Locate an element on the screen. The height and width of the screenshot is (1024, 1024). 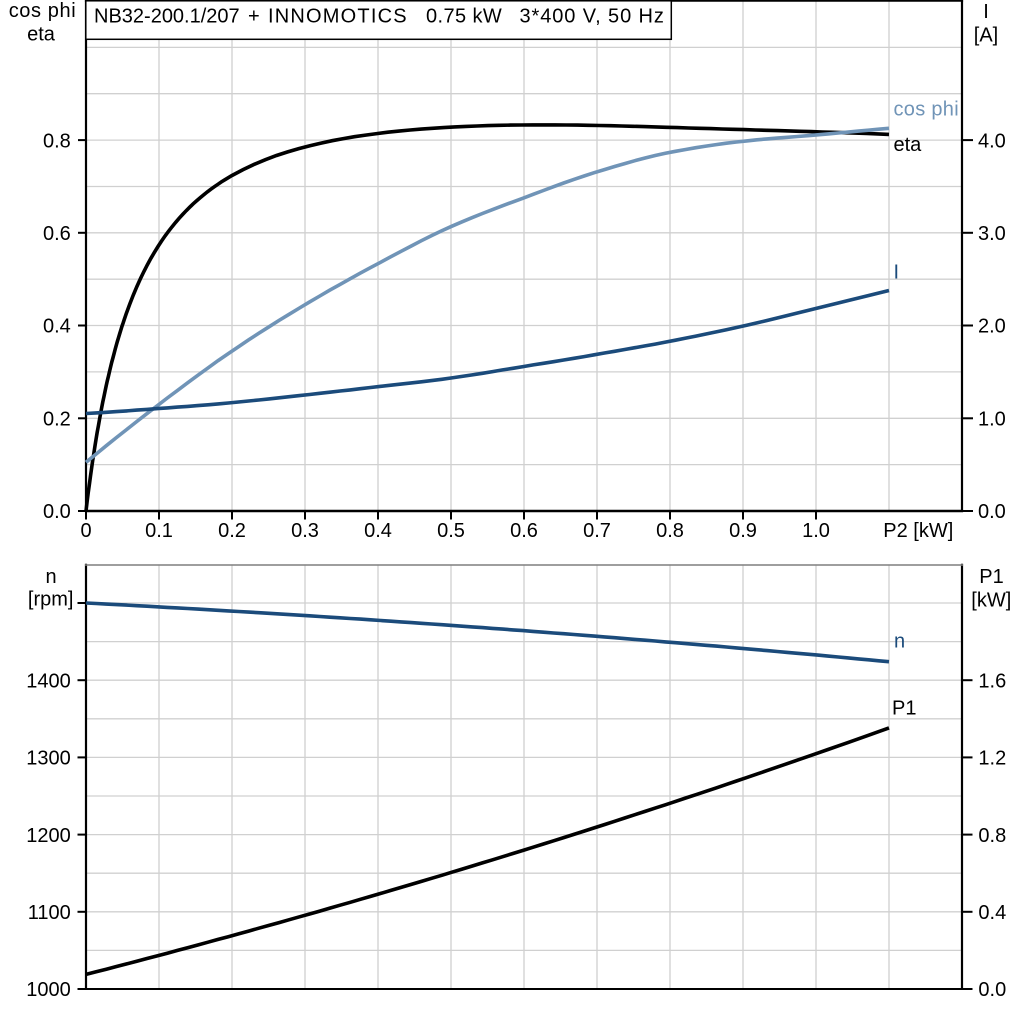
svg-text: 0.1 is located at coordinates (159, 531).